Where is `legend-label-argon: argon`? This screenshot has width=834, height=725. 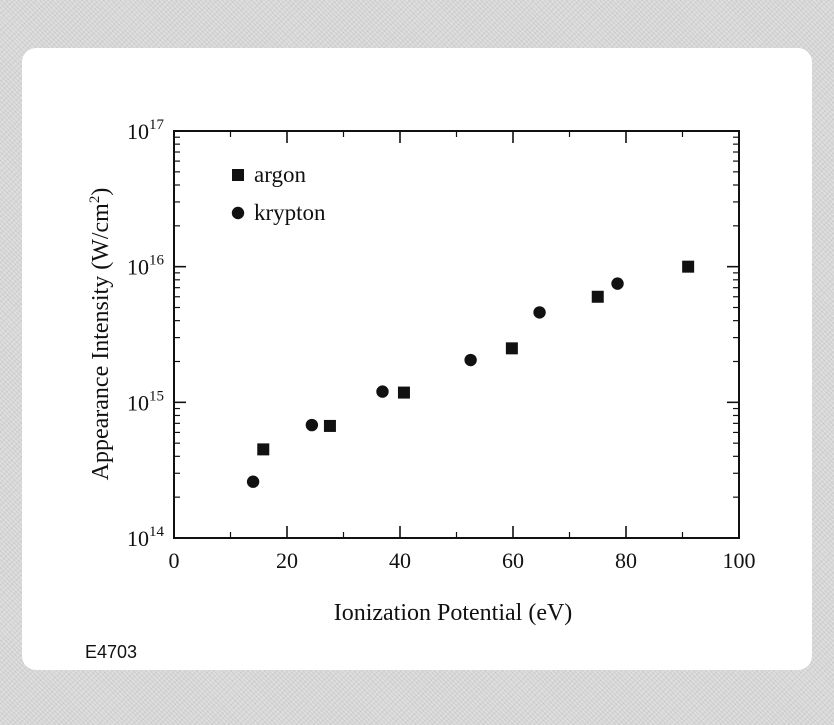 legend-label-argon: argon is located at coordinates (280, 174).